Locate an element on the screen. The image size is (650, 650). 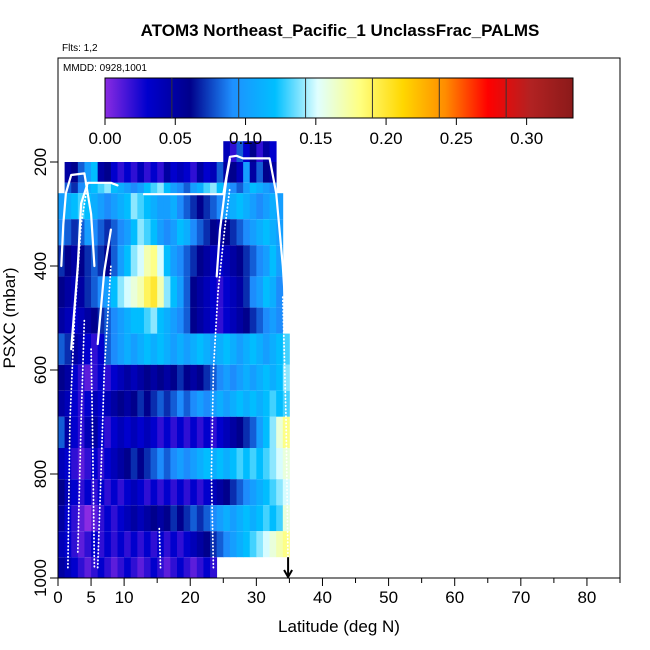
x-tick-label: 20 is located at coordinates (190, 597).